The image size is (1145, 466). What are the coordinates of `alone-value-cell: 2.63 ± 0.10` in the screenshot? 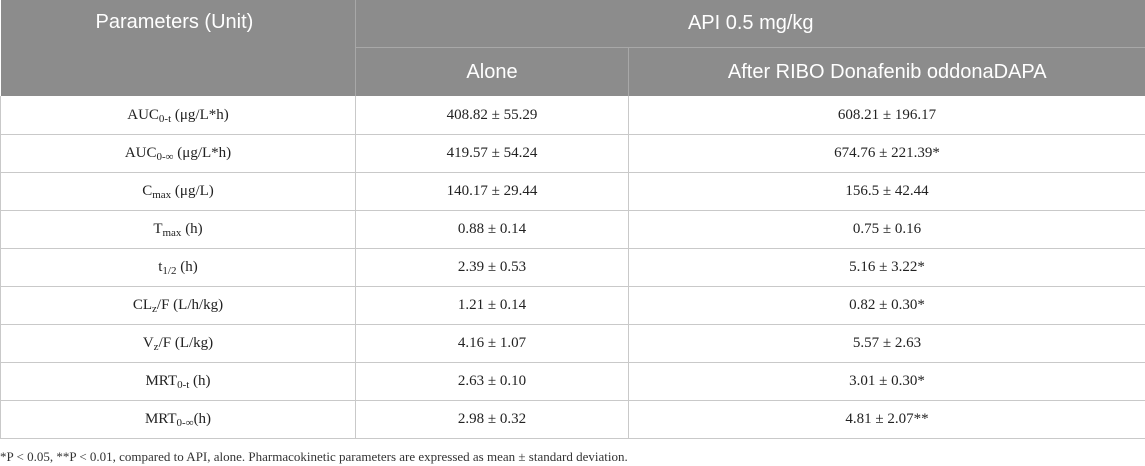 It's located at (492, 381).